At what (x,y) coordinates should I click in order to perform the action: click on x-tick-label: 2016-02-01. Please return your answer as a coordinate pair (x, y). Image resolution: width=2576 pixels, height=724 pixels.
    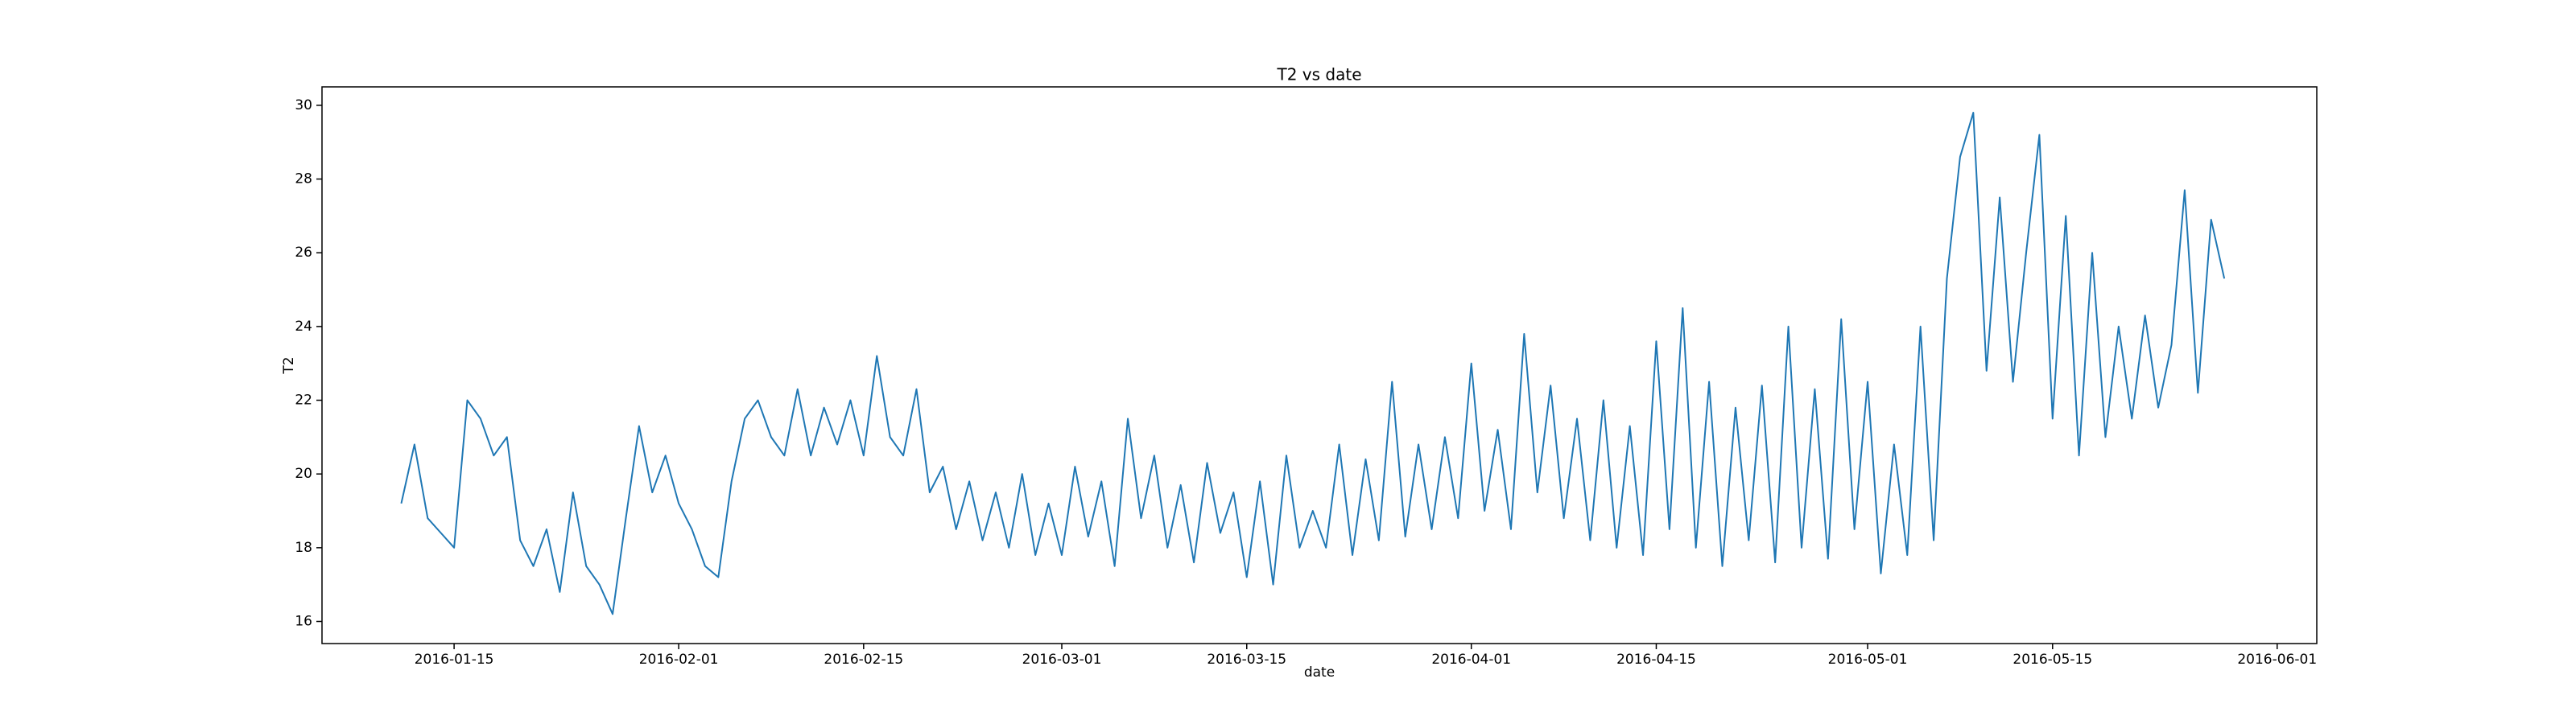
    Looking at the image, I should click on (679, 660).